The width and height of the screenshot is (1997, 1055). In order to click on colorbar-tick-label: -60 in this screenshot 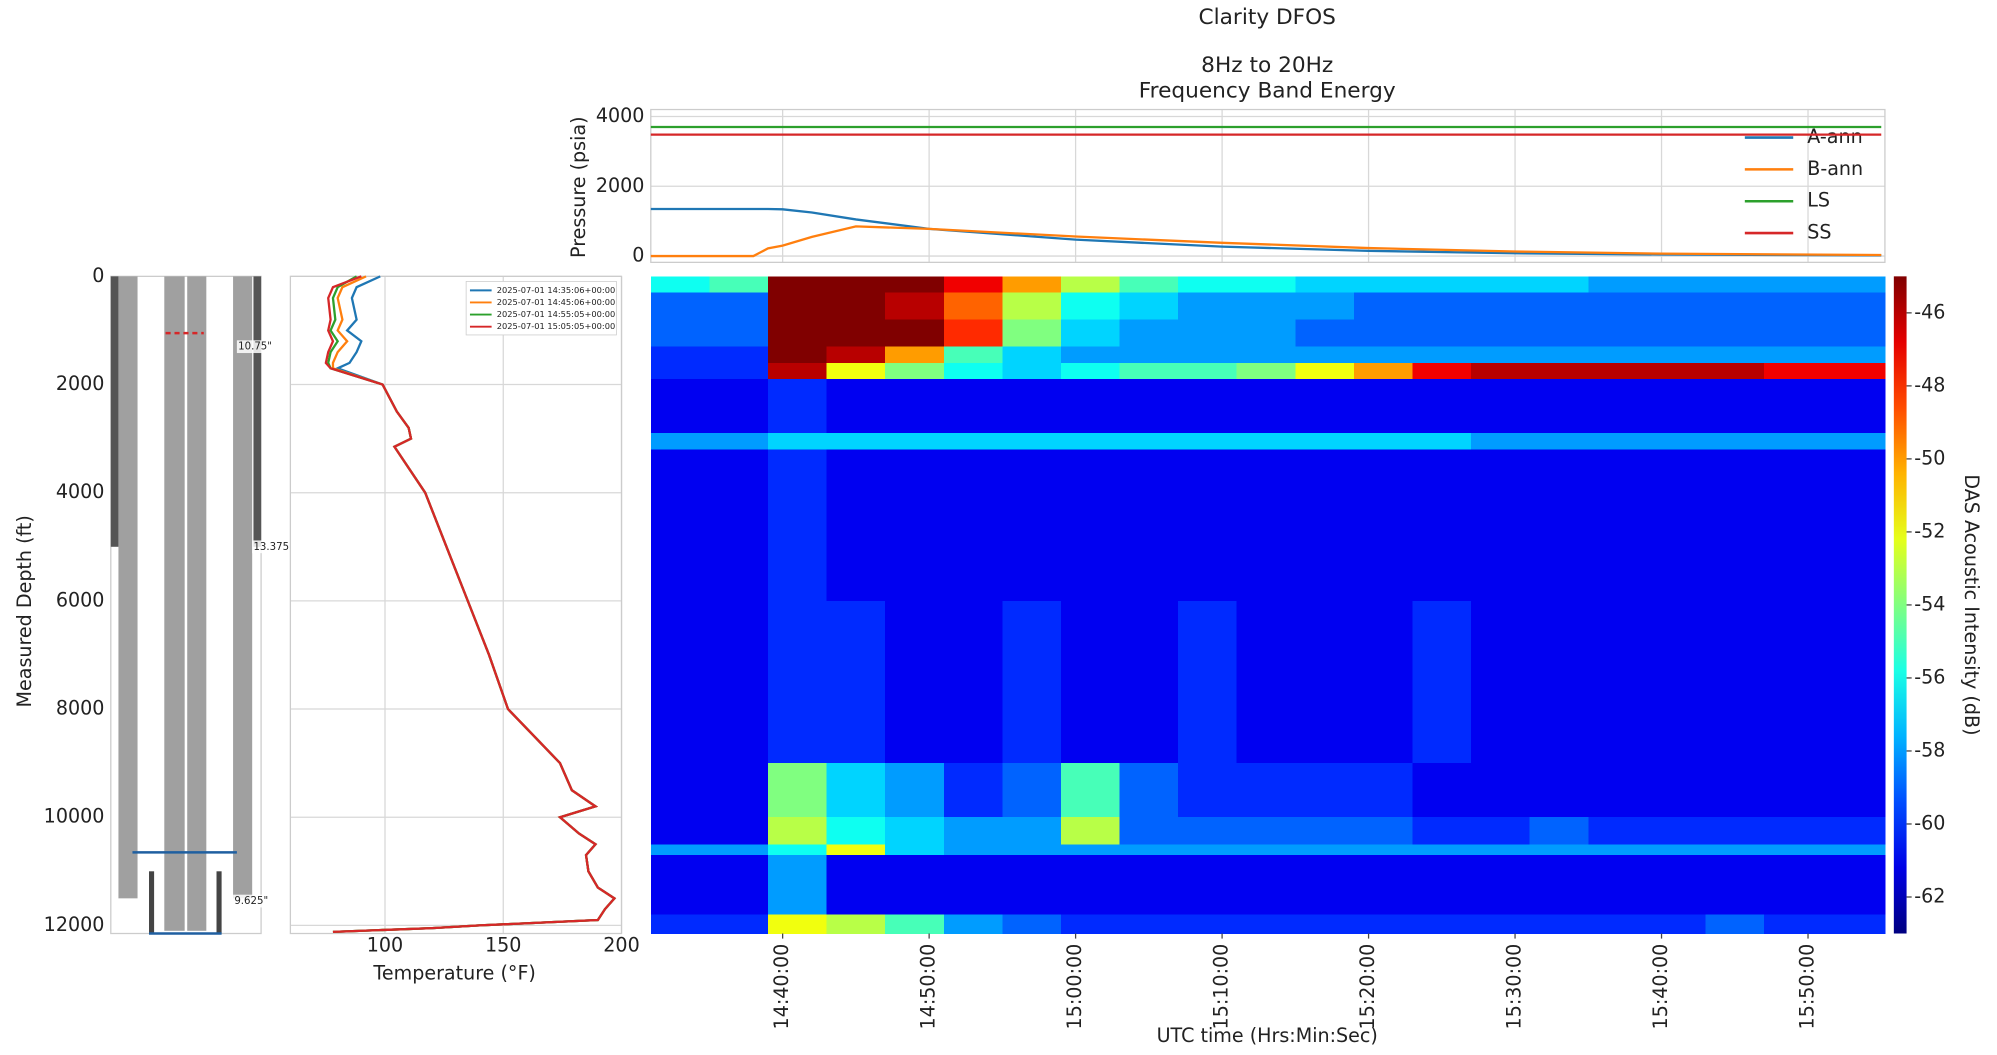, I will do `click(1929, 822)`.